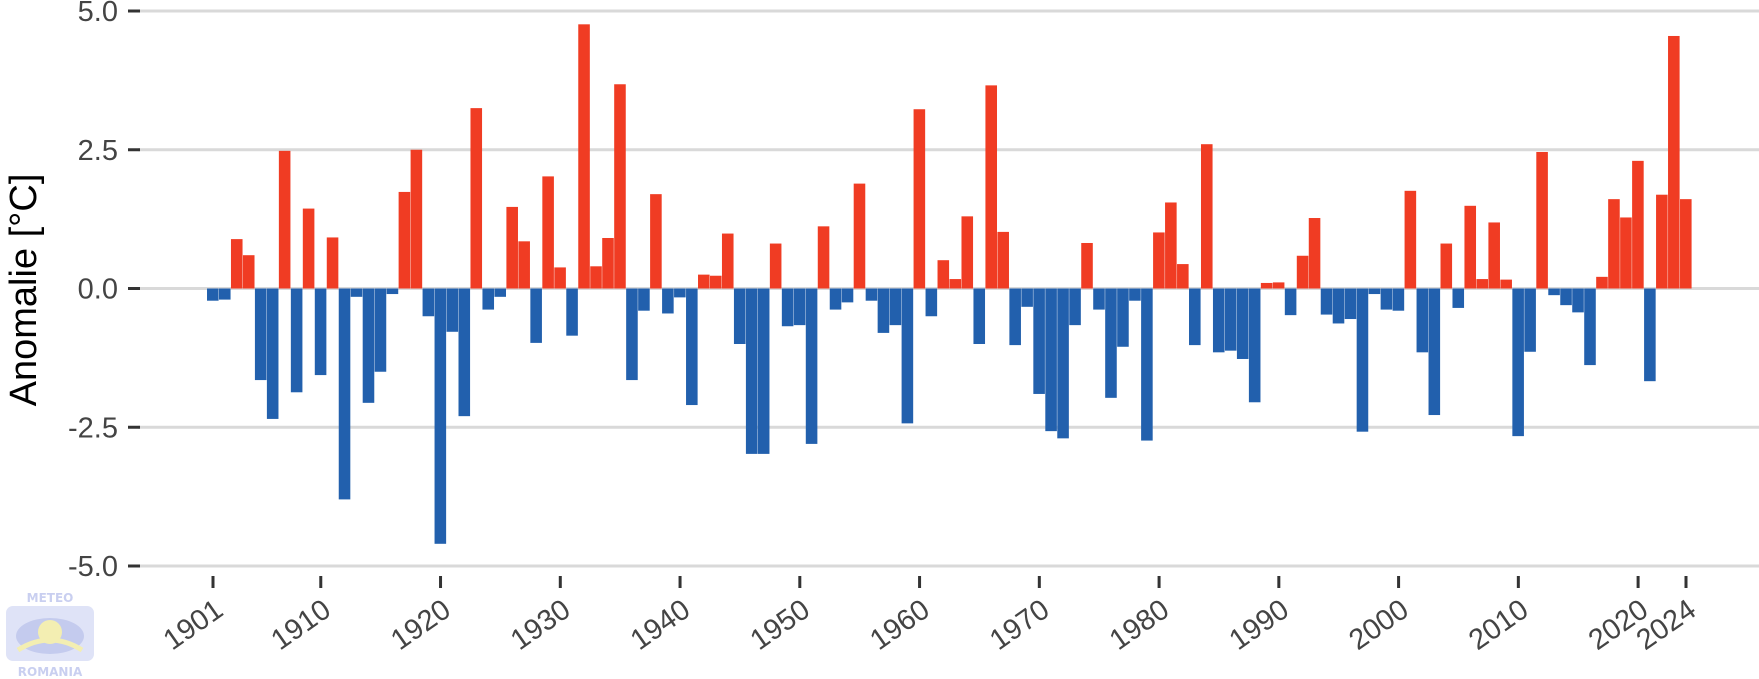 Image resolution: width=1759 pixels, height=679 pixels. Describe the element at coordinates (1254, 345) in the screenshot. I see `bar-1988` at that location.